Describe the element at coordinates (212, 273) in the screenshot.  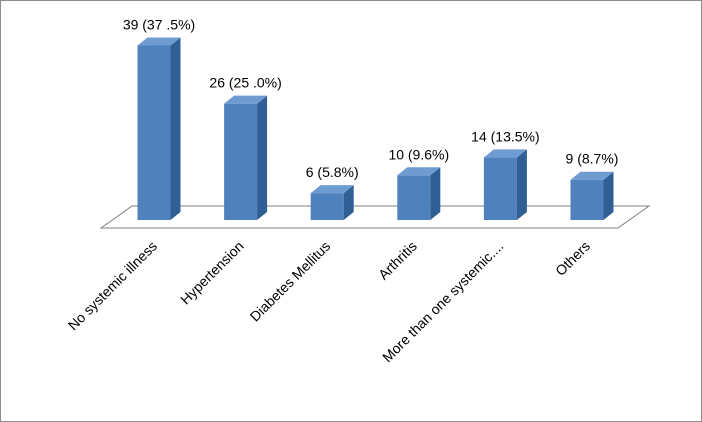
I see `category-label: Hypertension` at that location.